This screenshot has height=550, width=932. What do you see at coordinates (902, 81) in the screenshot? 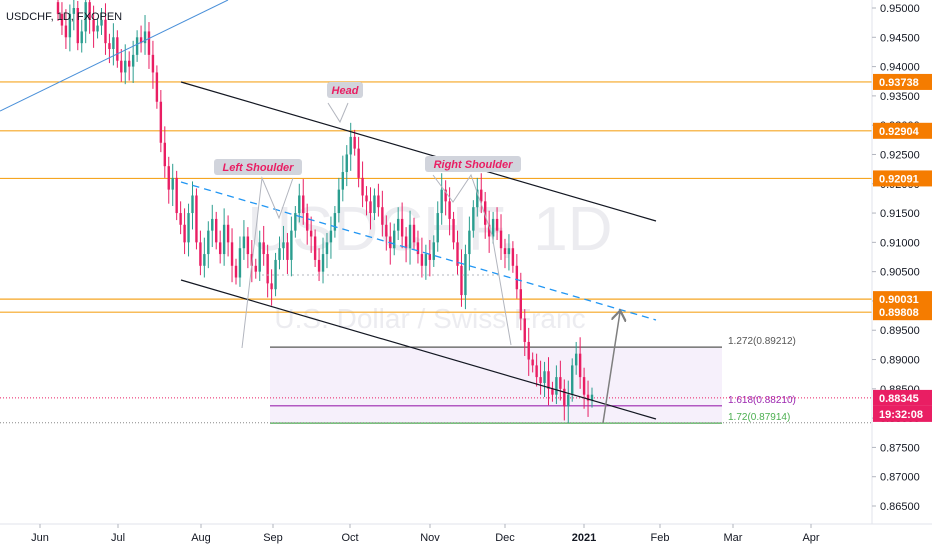
I see `sr-level-label: 0.93738` at bounding box center [902, 81].